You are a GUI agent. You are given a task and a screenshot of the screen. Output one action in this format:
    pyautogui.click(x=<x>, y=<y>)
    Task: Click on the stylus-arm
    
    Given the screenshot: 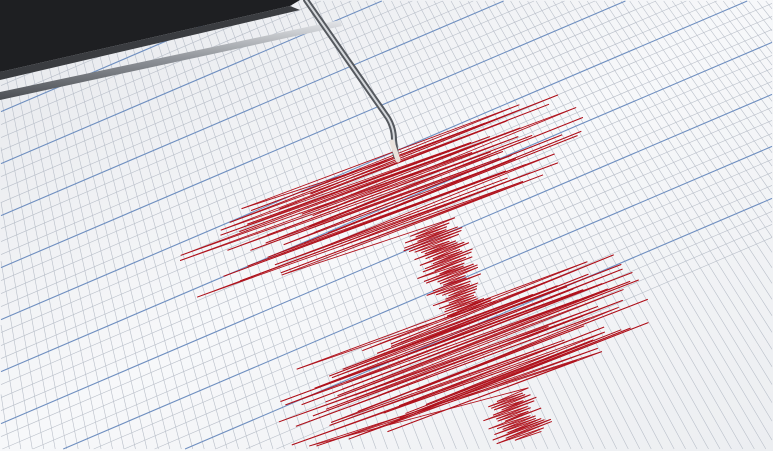 What is the action you would take?
    pyautogui.click(x=352, y=81)
    